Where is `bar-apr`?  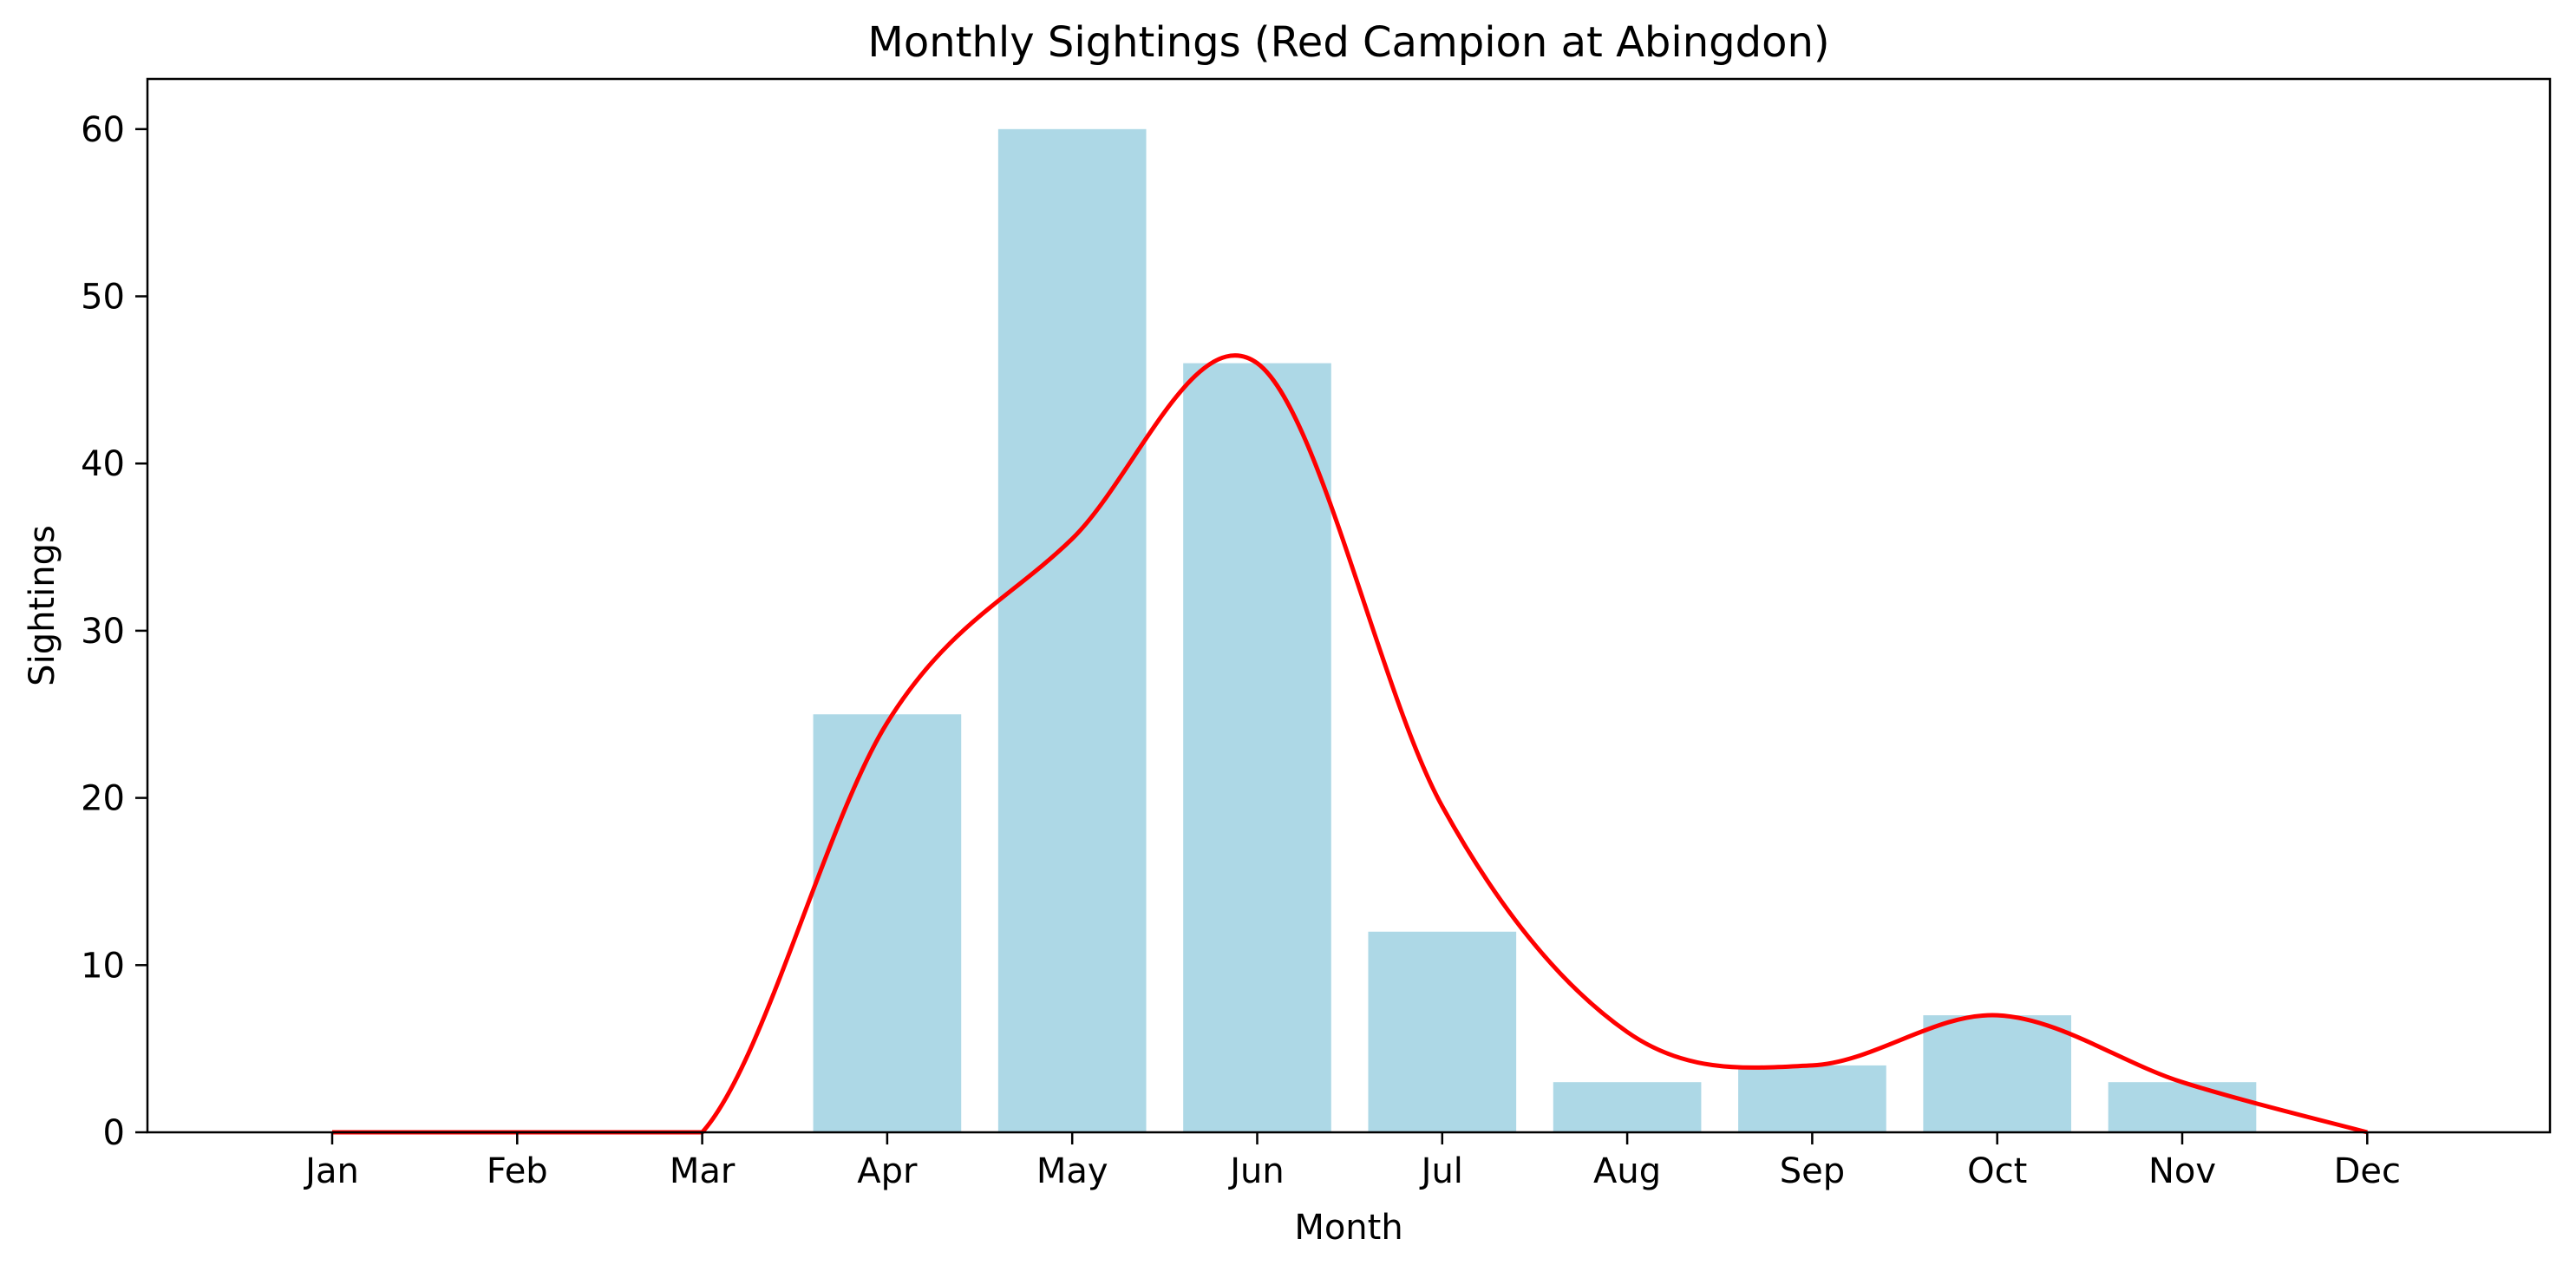 bar-apr is located at coordinates (887, 923).